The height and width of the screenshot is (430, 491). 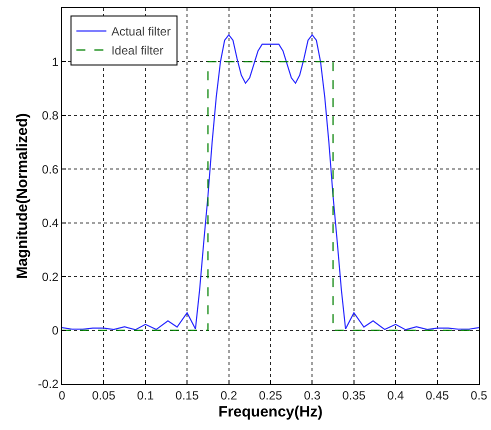 I want to click on y-tick-label: 0.2, so click(x=50, y=277).